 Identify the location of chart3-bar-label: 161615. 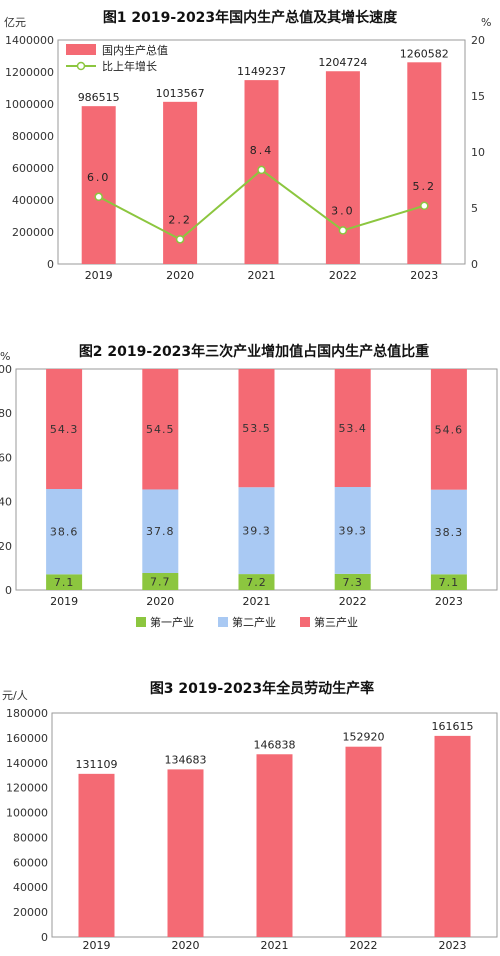
(453, 726).